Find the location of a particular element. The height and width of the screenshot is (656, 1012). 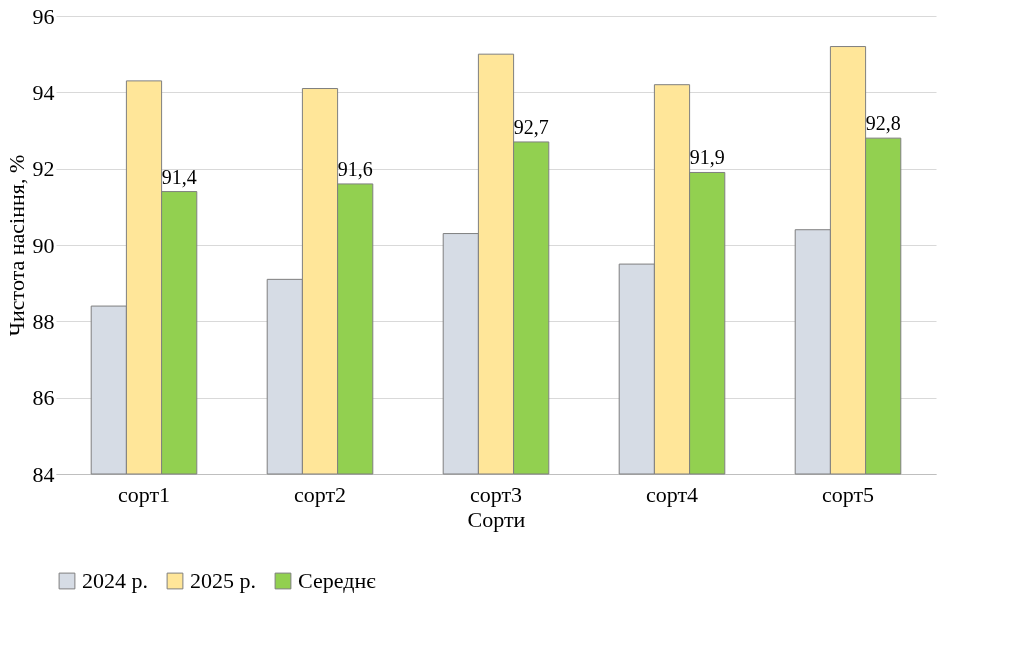

x-tick-label: сорт4 is located at coordinates (672, 494).